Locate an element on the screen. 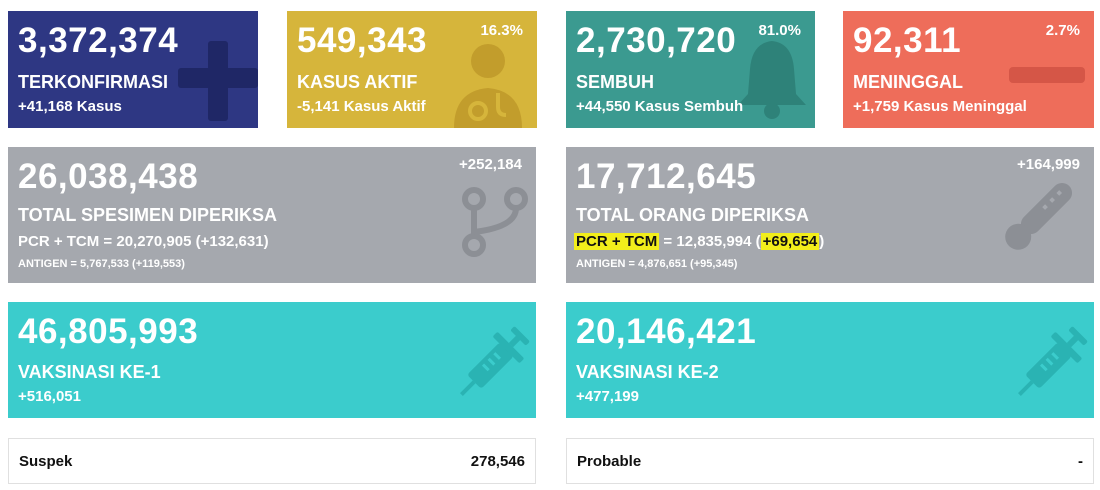  people-pcr-line: PCR + TCM = 12,835,994 (+69,654) is located at coordinates (699, 241).